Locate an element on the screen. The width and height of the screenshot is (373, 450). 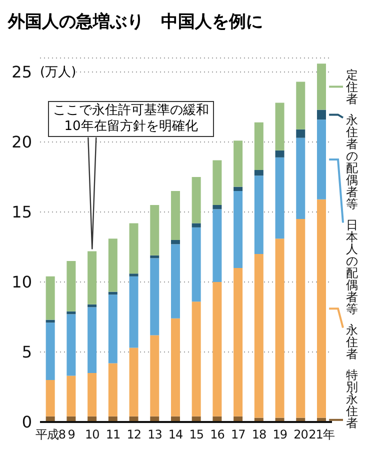
legend-label: 永住者の配偶者等 is located at coordinates (352, 161).